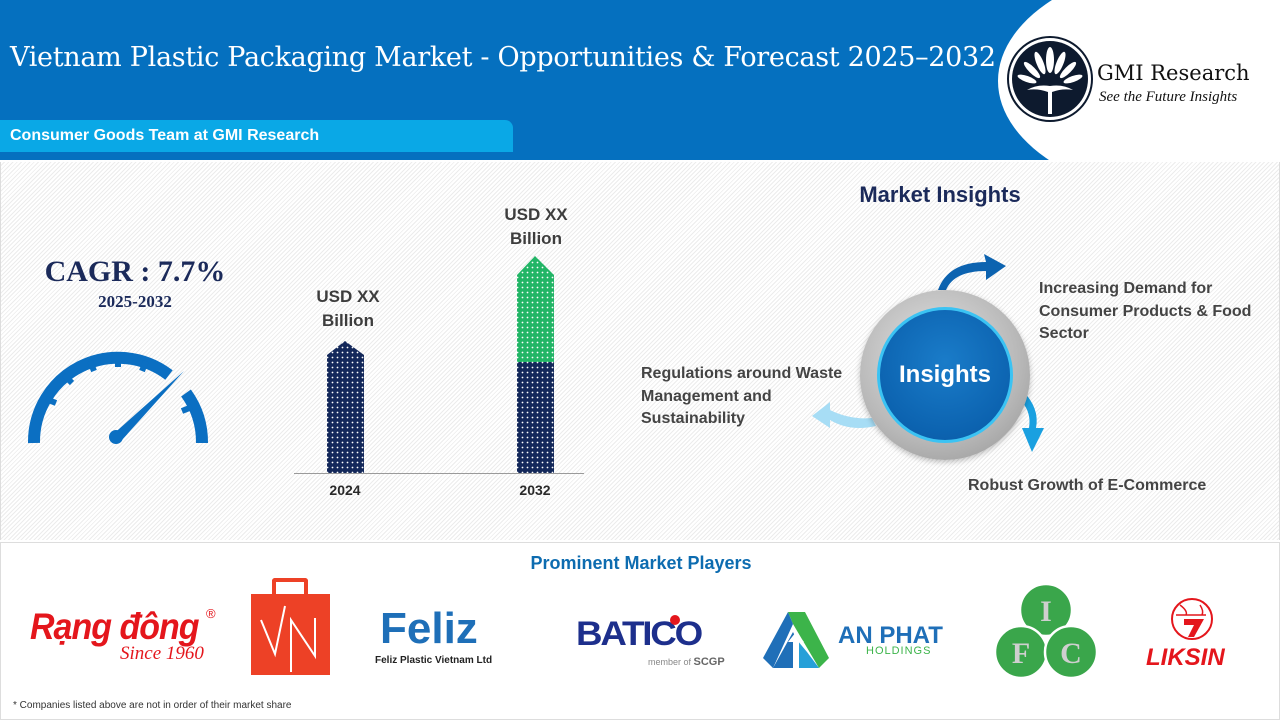  Describe the element at coordinates (899, 651) in the screenshot. I see `logo-an-phat-sub: HOLDINGS` at that location.